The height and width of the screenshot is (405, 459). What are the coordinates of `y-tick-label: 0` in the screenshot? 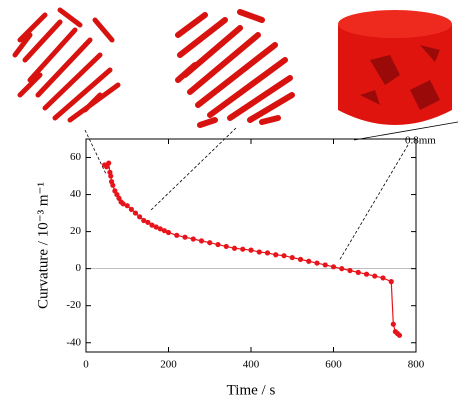 It's located at (79, 268).